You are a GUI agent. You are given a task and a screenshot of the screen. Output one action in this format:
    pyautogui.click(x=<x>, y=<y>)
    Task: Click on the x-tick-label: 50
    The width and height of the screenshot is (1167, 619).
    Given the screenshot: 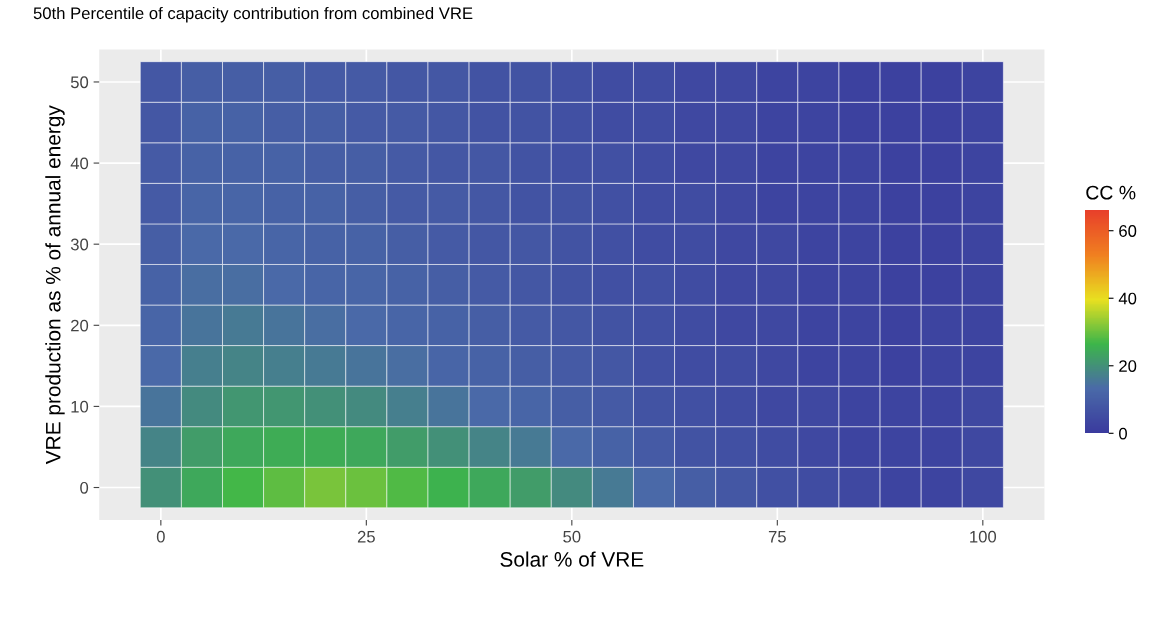 What is the action you would take?
    pyautogui.click(x=572, y=536)
    